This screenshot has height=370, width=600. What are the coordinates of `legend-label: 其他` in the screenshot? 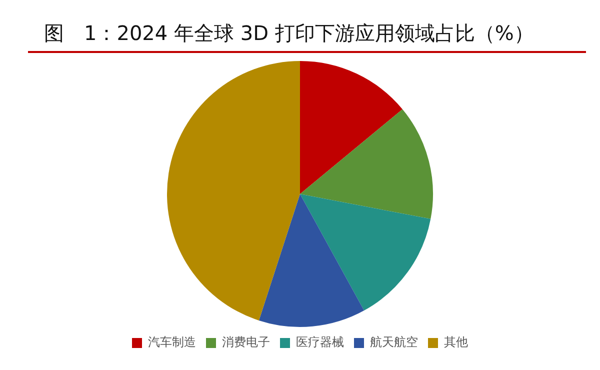 It's located at (456, 342).